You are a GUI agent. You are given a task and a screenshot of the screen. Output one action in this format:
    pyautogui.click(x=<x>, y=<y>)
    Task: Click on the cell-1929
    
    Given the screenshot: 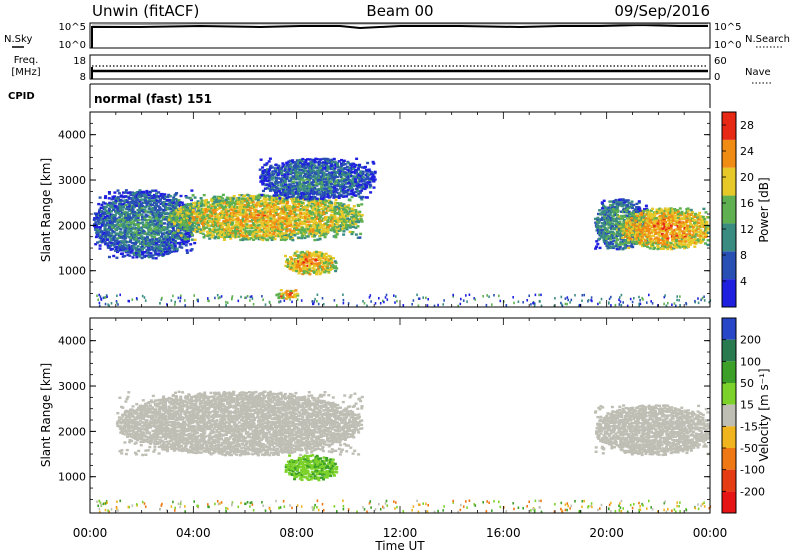 What is the action you would take?
    pyautogui.click(x=250, y=216)
    